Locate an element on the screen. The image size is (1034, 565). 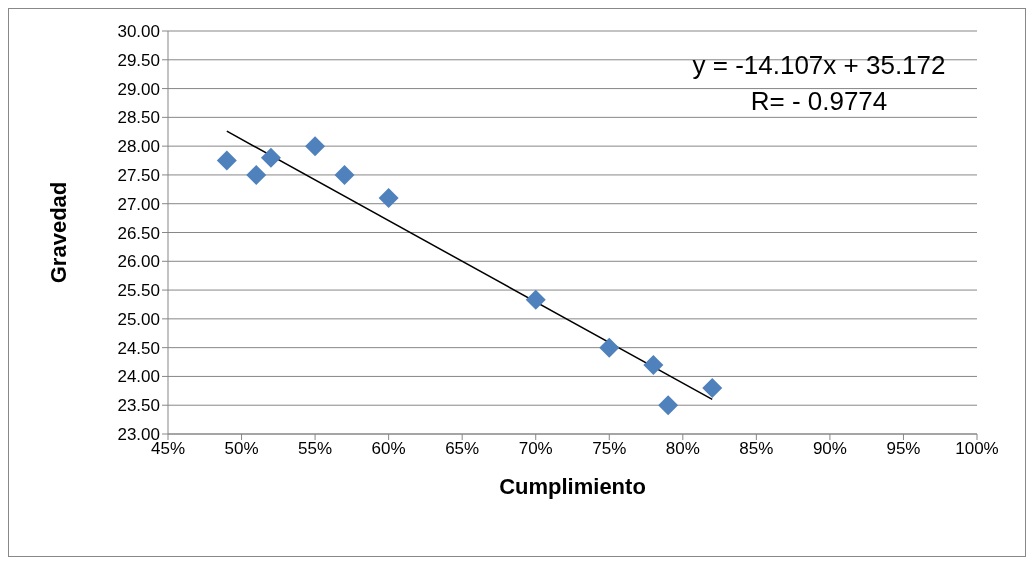
x-tick-label: 50% is located at coordinates (241, 449).